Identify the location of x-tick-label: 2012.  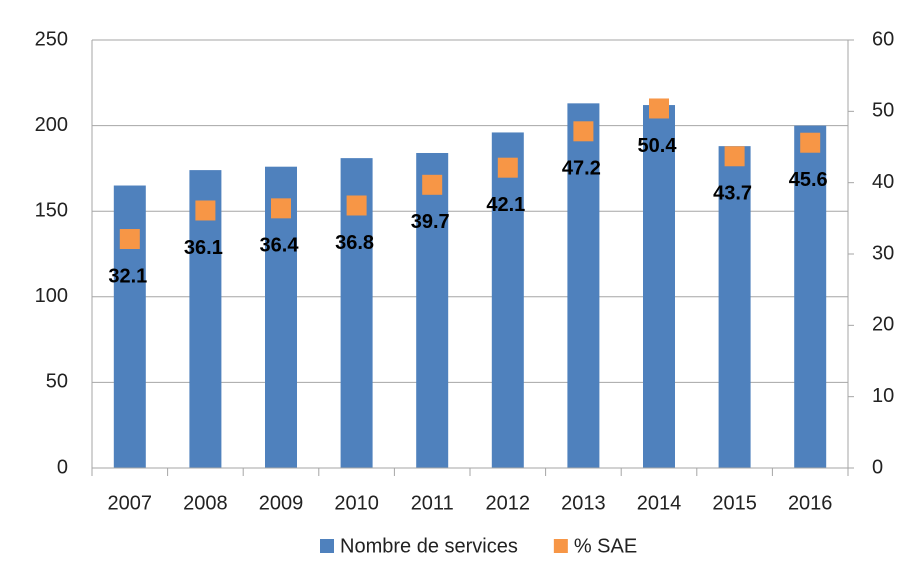
(508, 503).